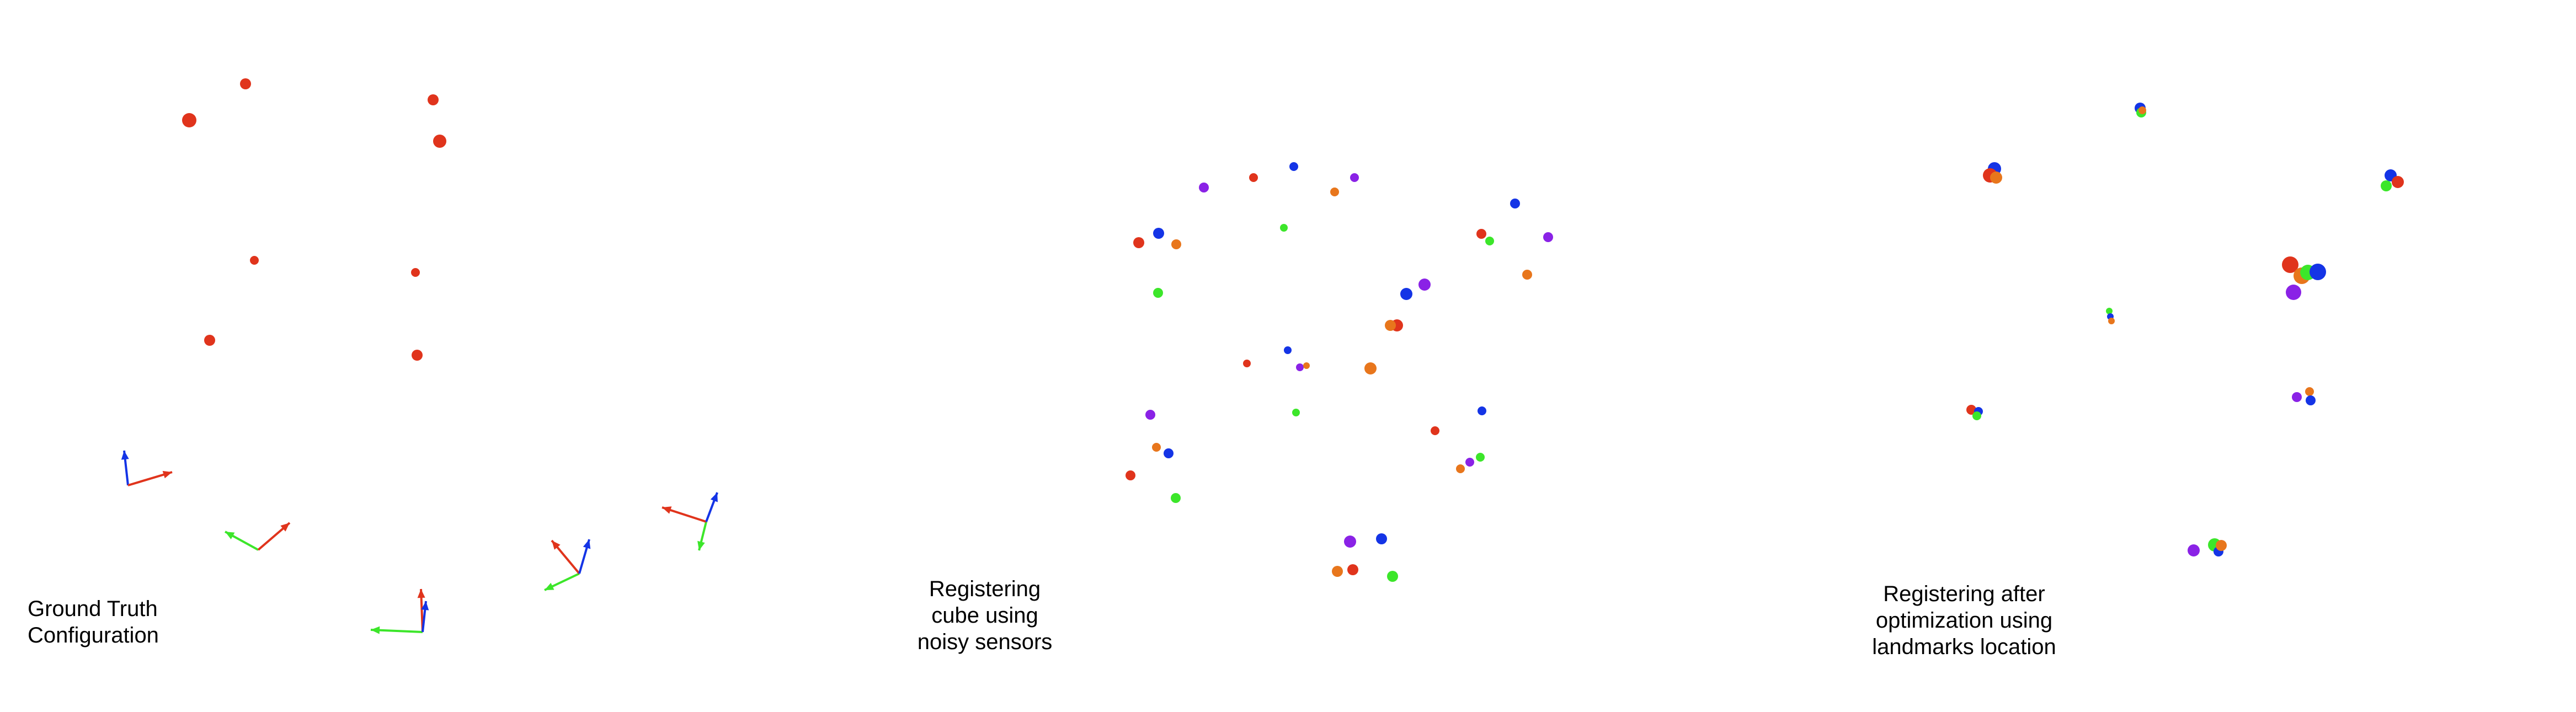  I want to click on caption-noisy-registration: Registering cube using noisy sensors, so click(985, 615).